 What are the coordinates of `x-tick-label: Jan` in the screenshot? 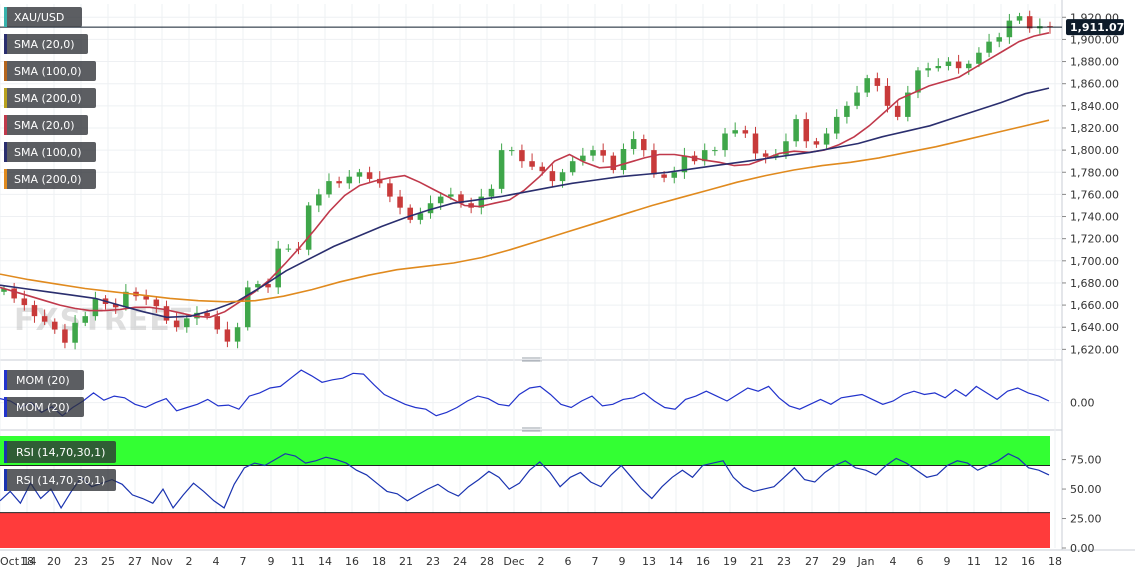 It's located at (866, 561).